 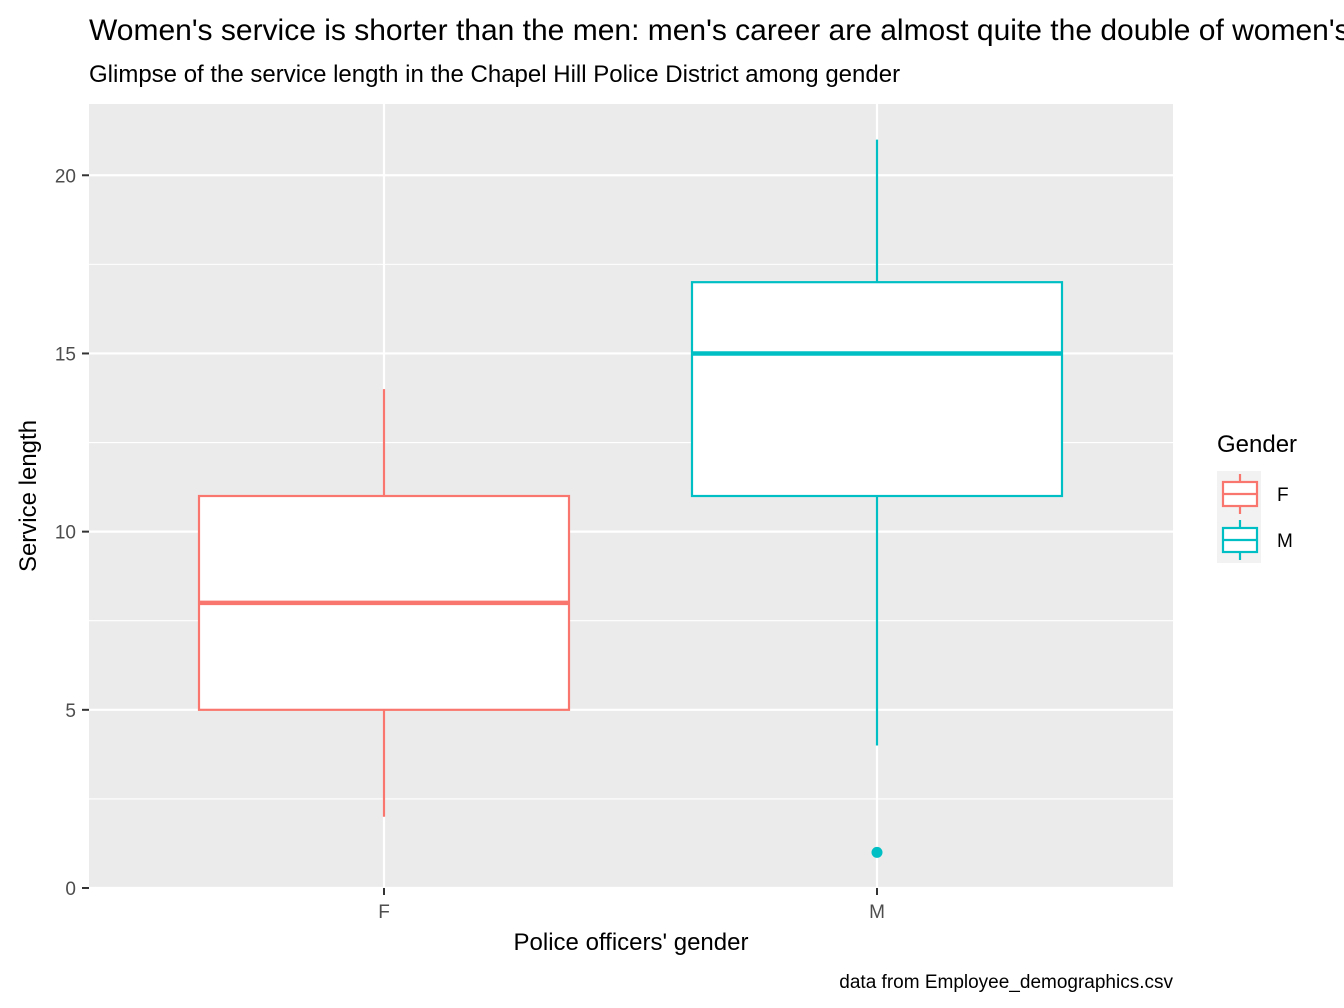 What do you see at coordinates (1253, 494) in the screenshot?
I see `legend-key-F: F` at bounding box center [1253, 494].